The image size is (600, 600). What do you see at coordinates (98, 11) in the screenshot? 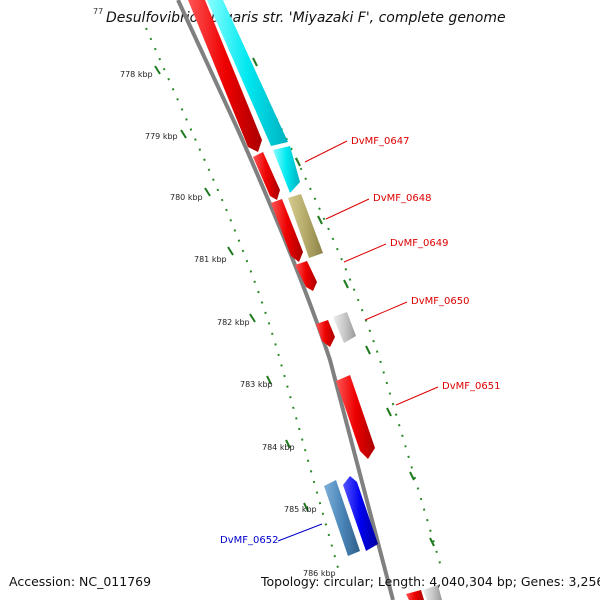
I see `top-kbp-label: 77` at bounding box center [98, 11].